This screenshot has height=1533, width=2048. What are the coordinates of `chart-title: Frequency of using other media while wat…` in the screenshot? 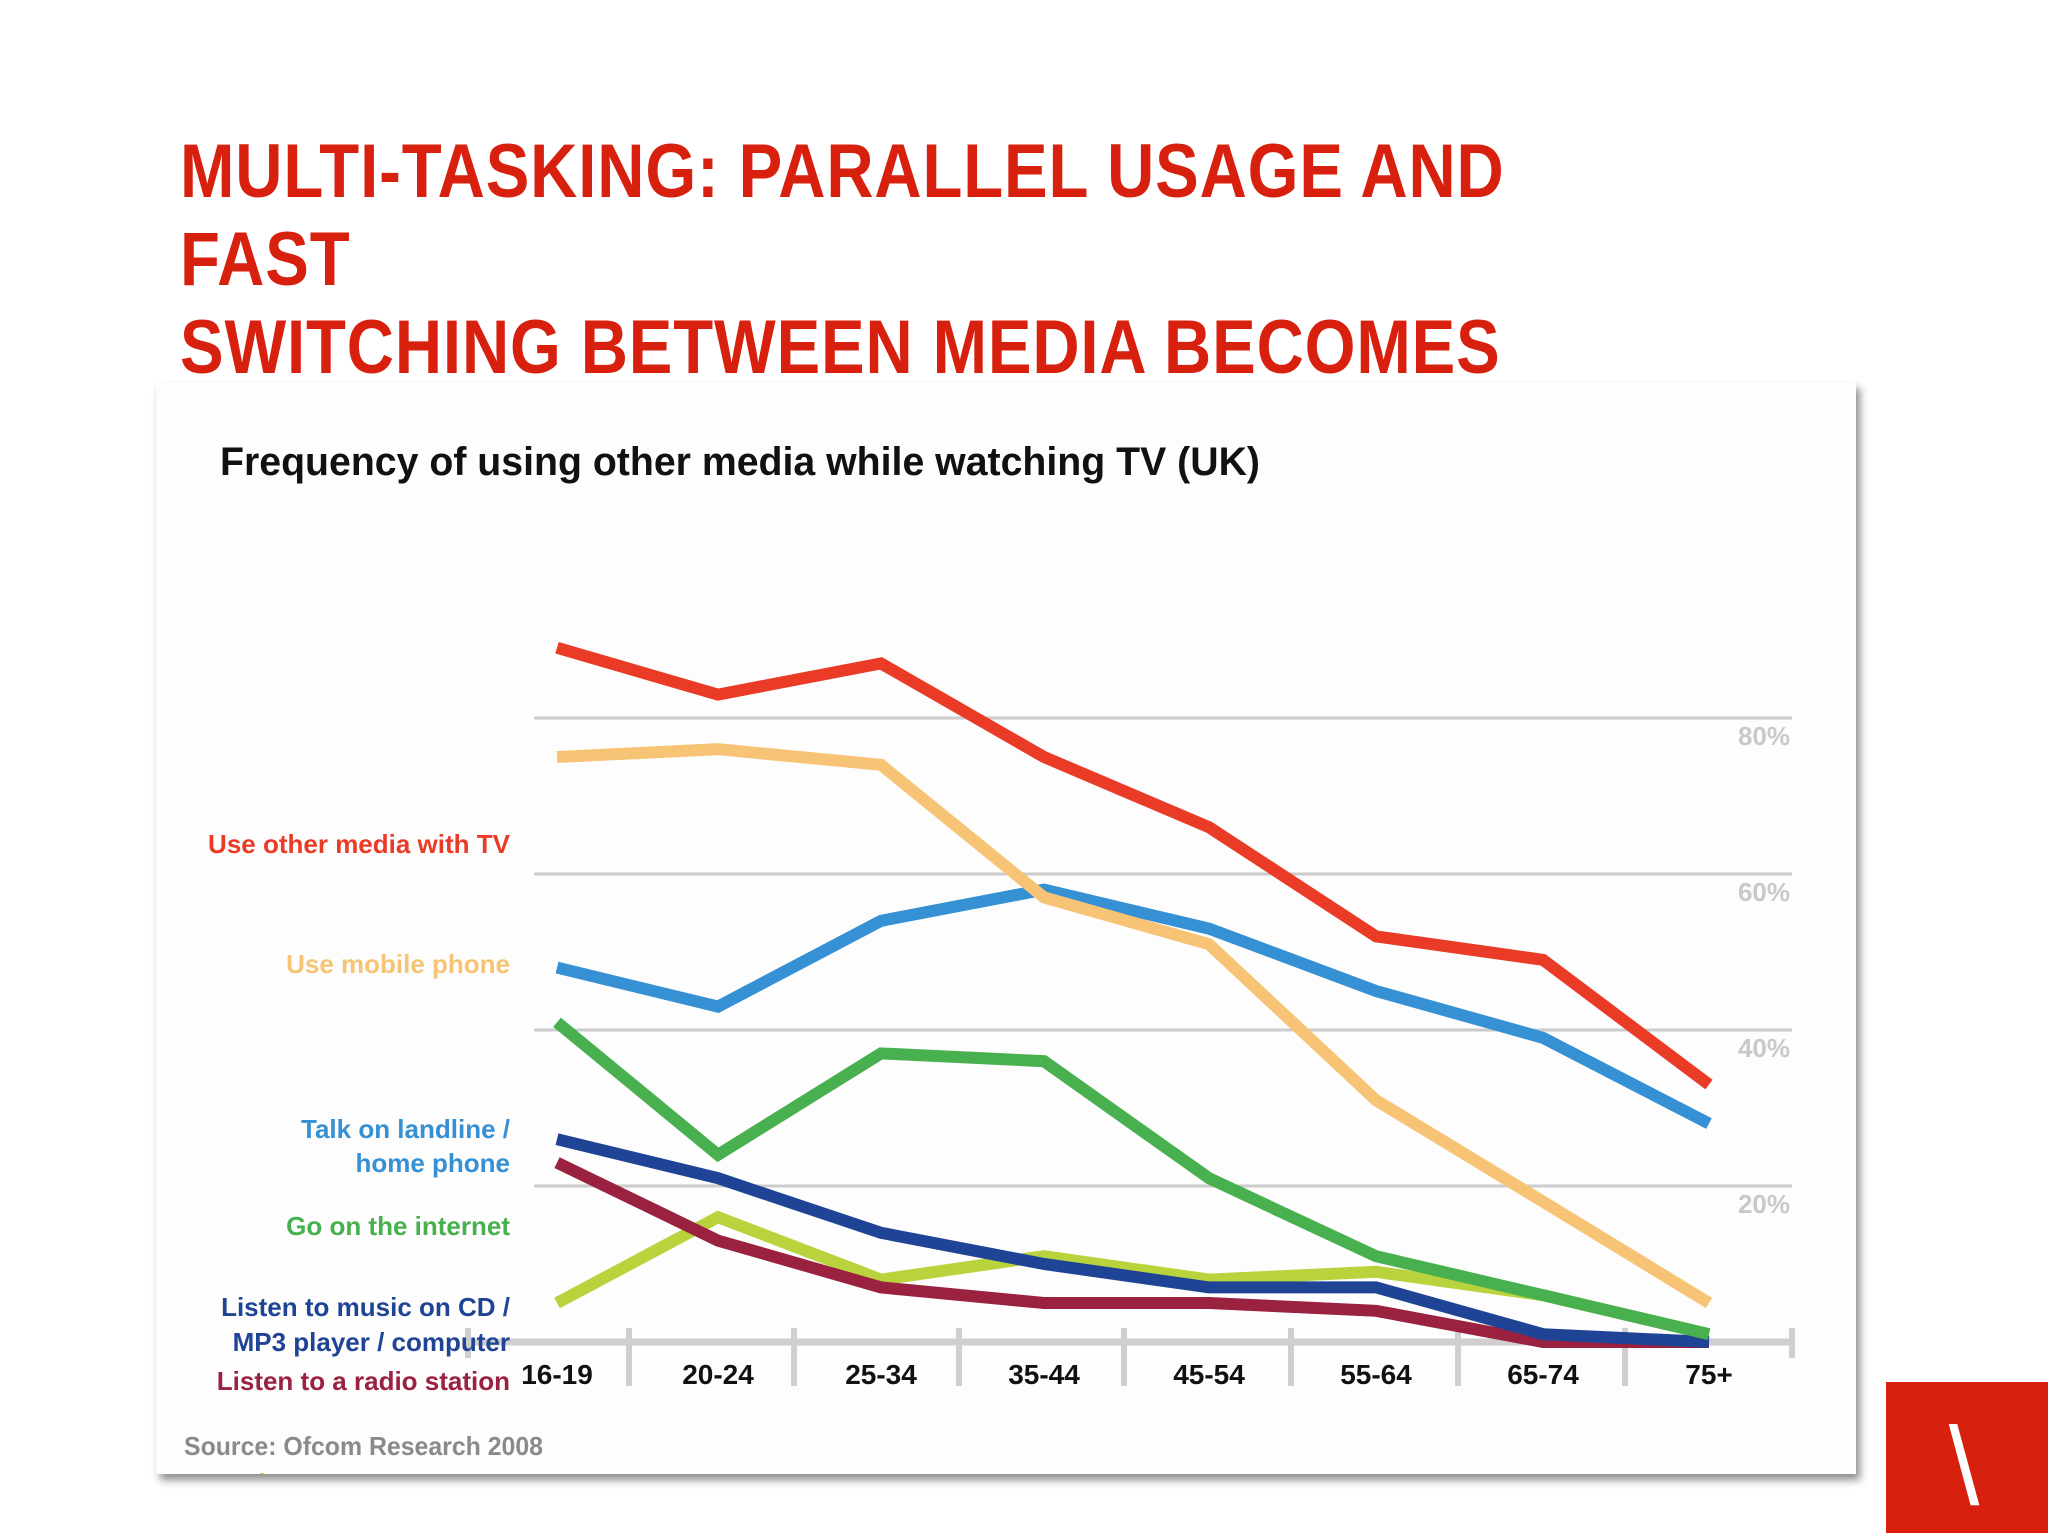 It's located at (740, 462).